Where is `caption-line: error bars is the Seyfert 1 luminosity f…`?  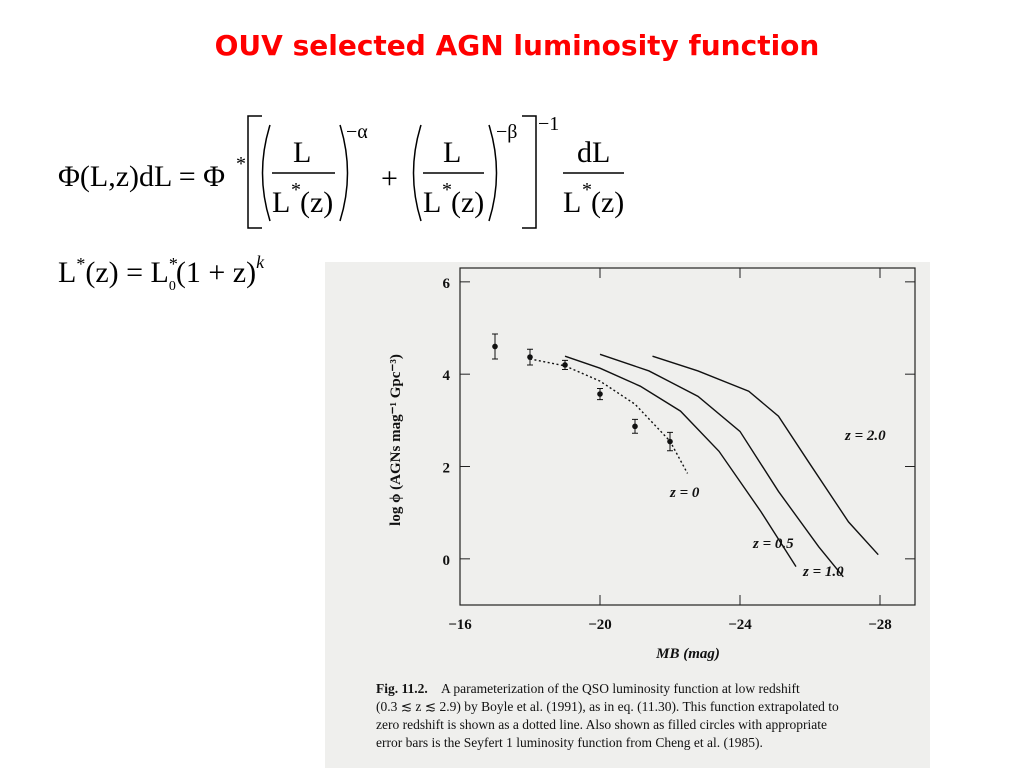
caption-line: error bars is the Seyfert 1 luminosity f… is located at coordinates (569, 742).